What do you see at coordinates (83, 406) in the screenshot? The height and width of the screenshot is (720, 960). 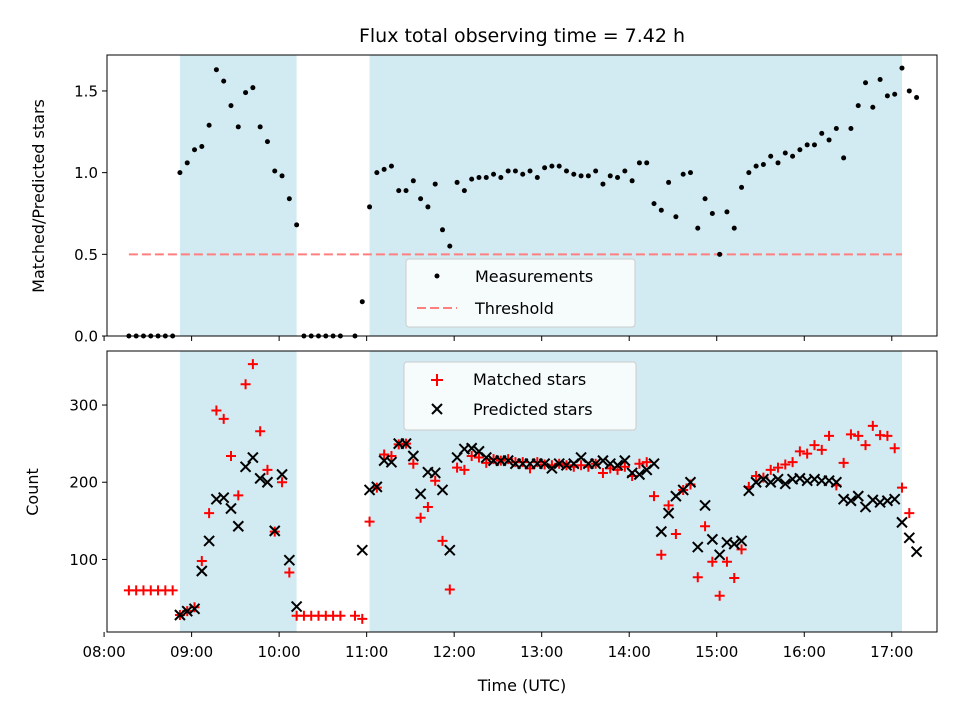 I see `y-tick-label: 300` at bounding box center [83, 406].